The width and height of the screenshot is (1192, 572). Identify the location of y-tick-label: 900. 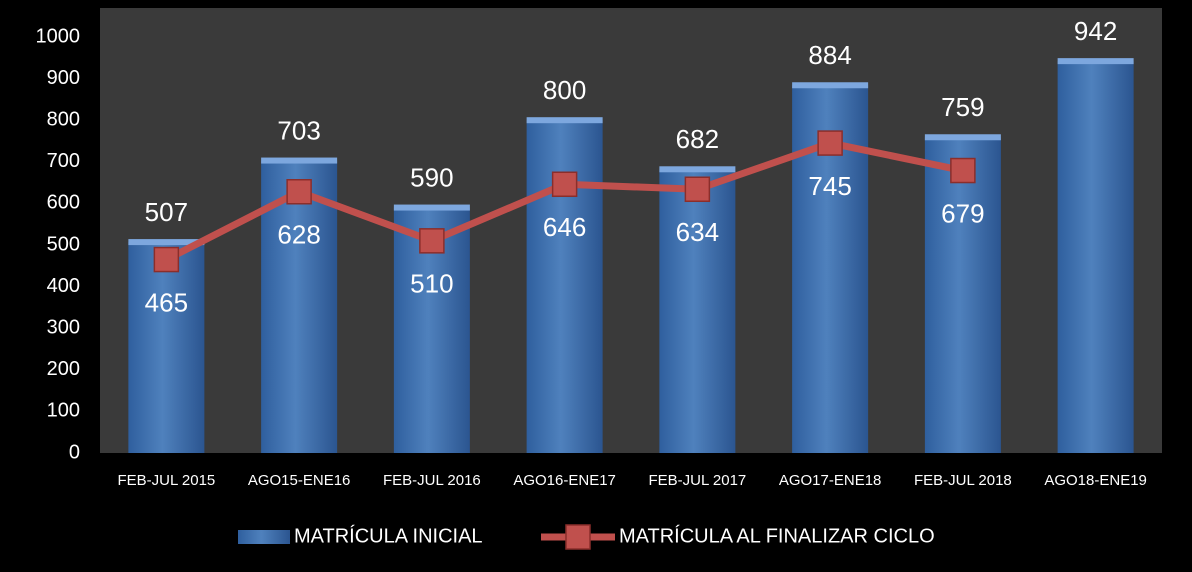
(63, 78).